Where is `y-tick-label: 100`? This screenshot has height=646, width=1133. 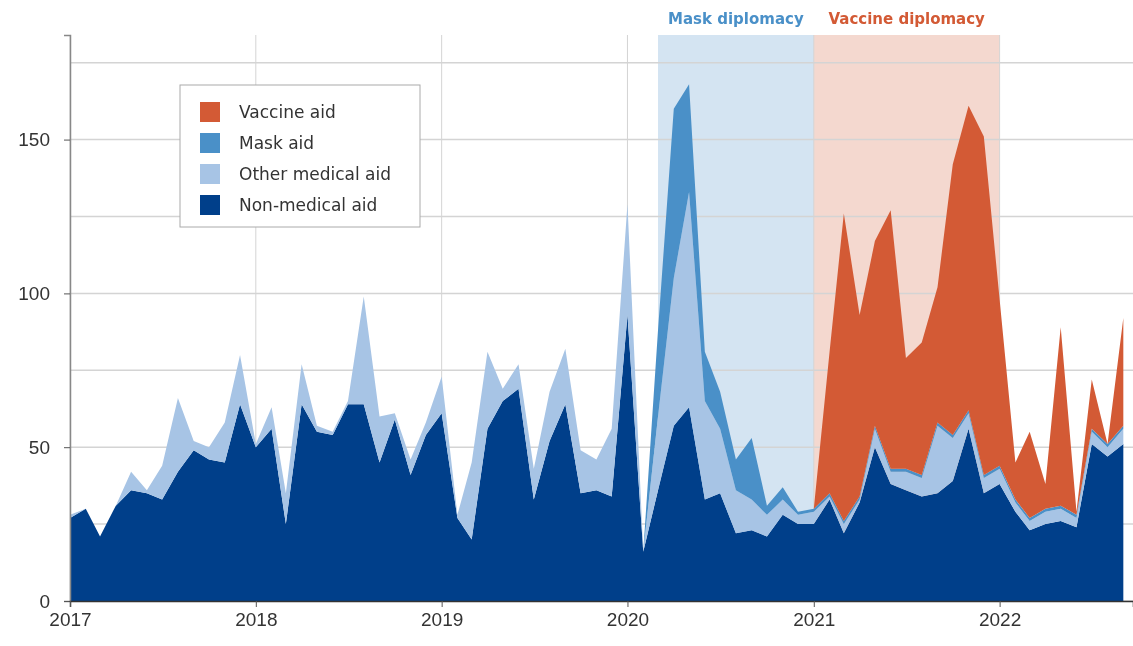
y-tick-label: 100 is located at coordinates (34, 293).